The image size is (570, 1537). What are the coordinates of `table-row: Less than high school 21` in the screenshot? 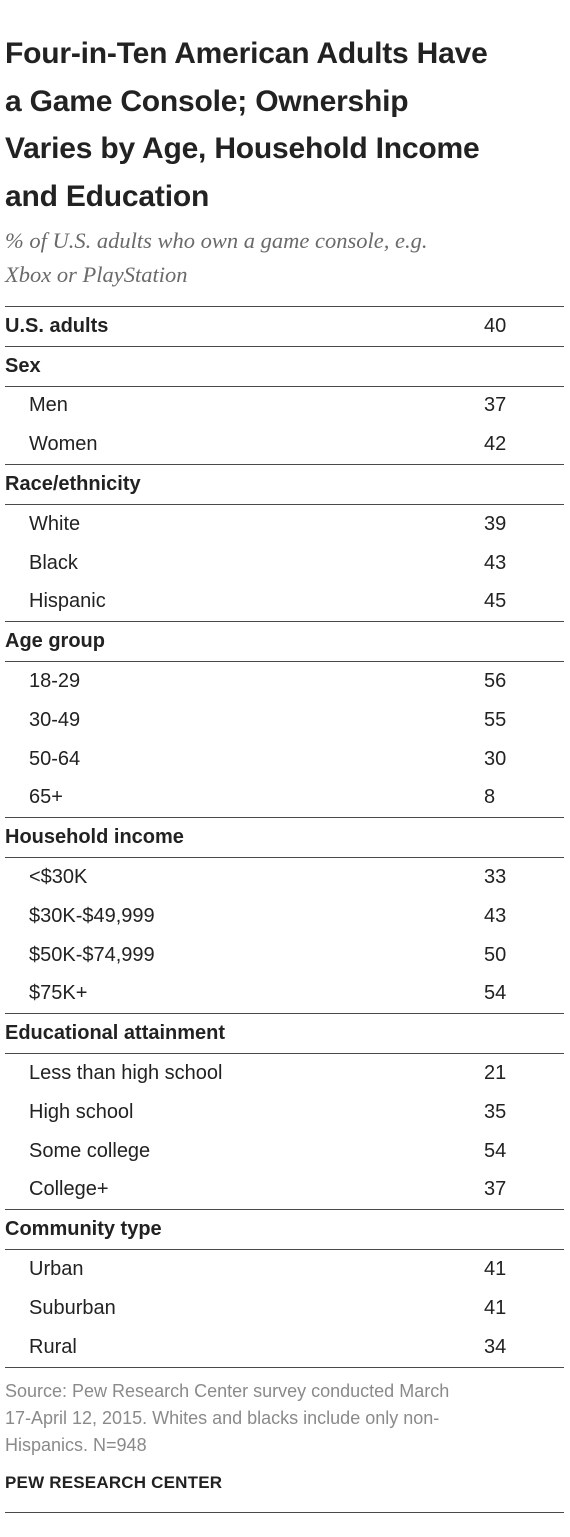 It's located at (284, 1073).